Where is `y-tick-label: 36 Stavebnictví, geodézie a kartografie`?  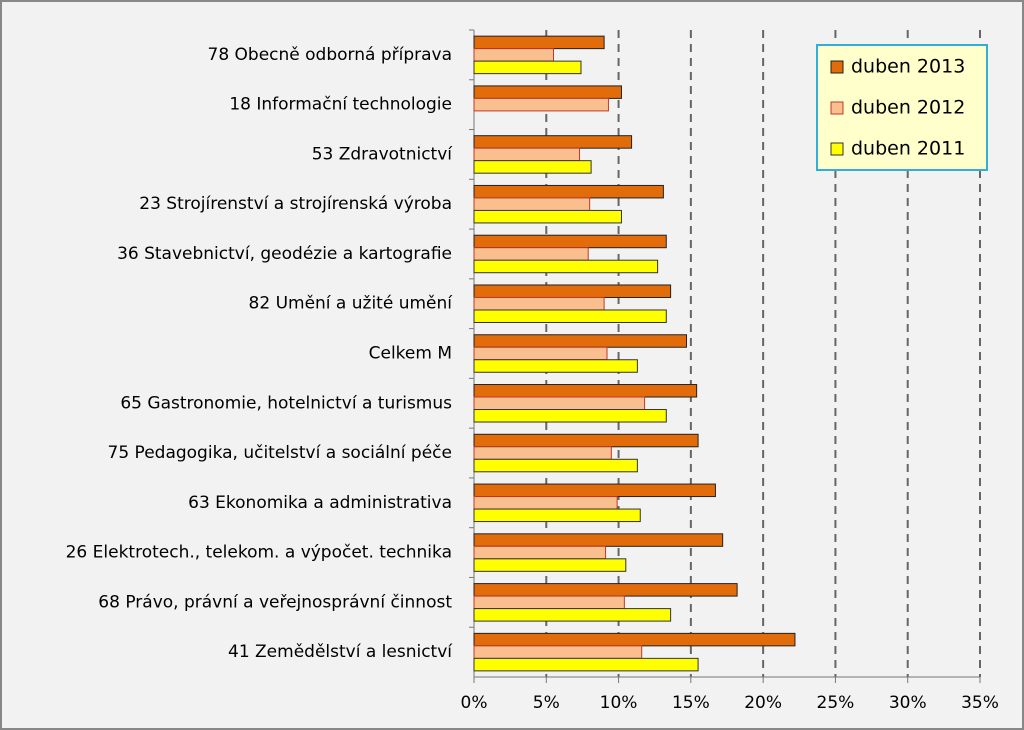
y-tick-label: 36 Stavebnictví, geodézie a kartografie is located at coordinates (284, 254).